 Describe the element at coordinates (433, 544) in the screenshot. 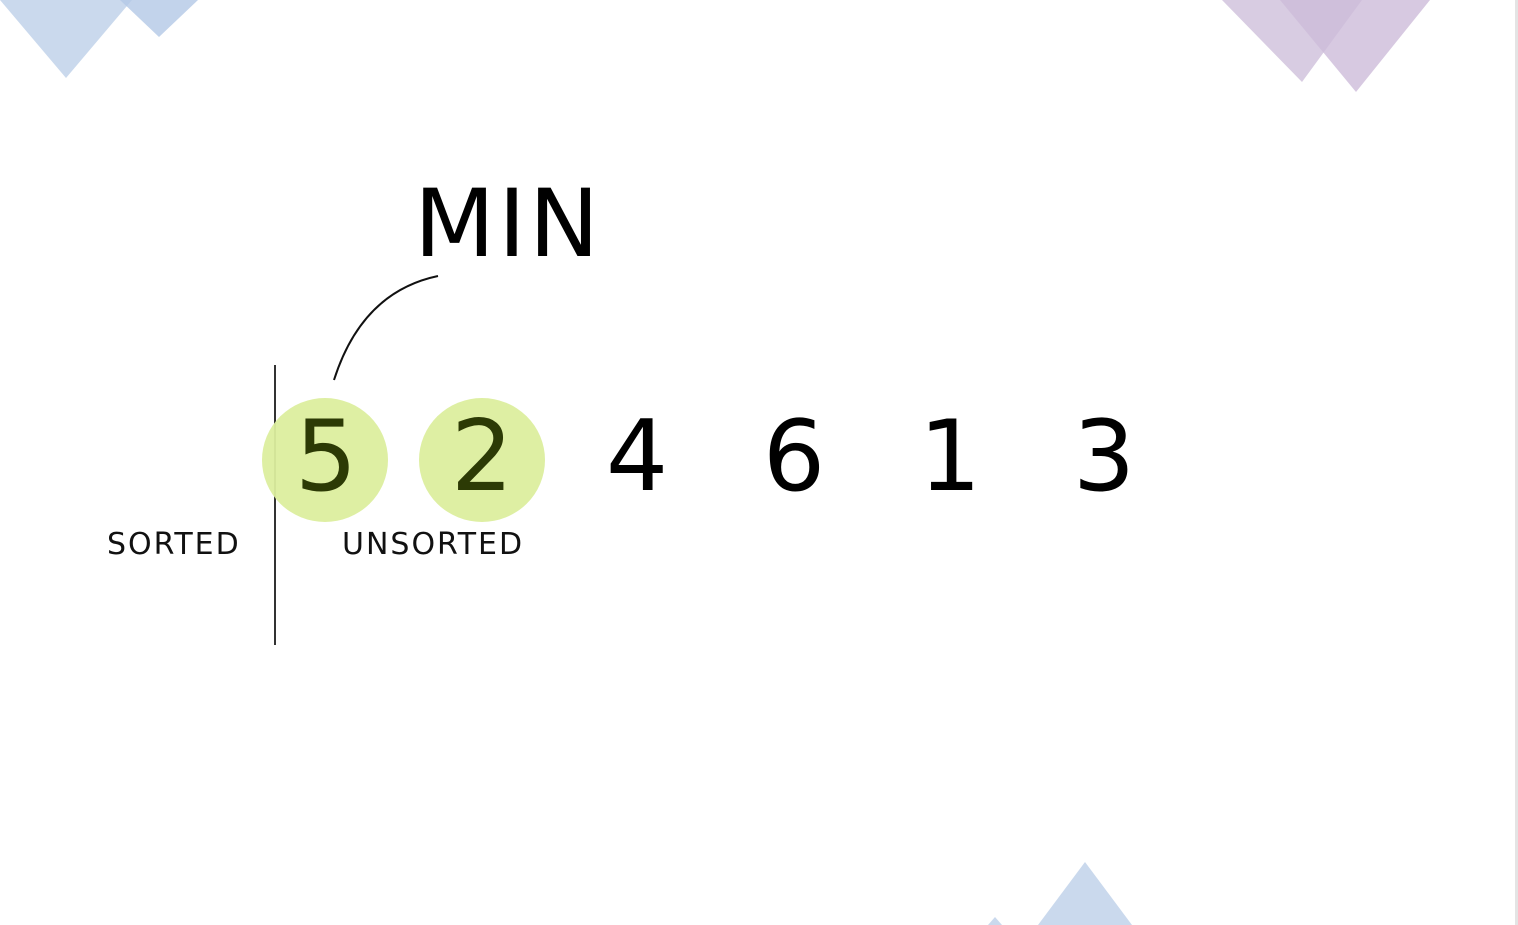

I see `unsorted-label: UNSORTED` at that location.